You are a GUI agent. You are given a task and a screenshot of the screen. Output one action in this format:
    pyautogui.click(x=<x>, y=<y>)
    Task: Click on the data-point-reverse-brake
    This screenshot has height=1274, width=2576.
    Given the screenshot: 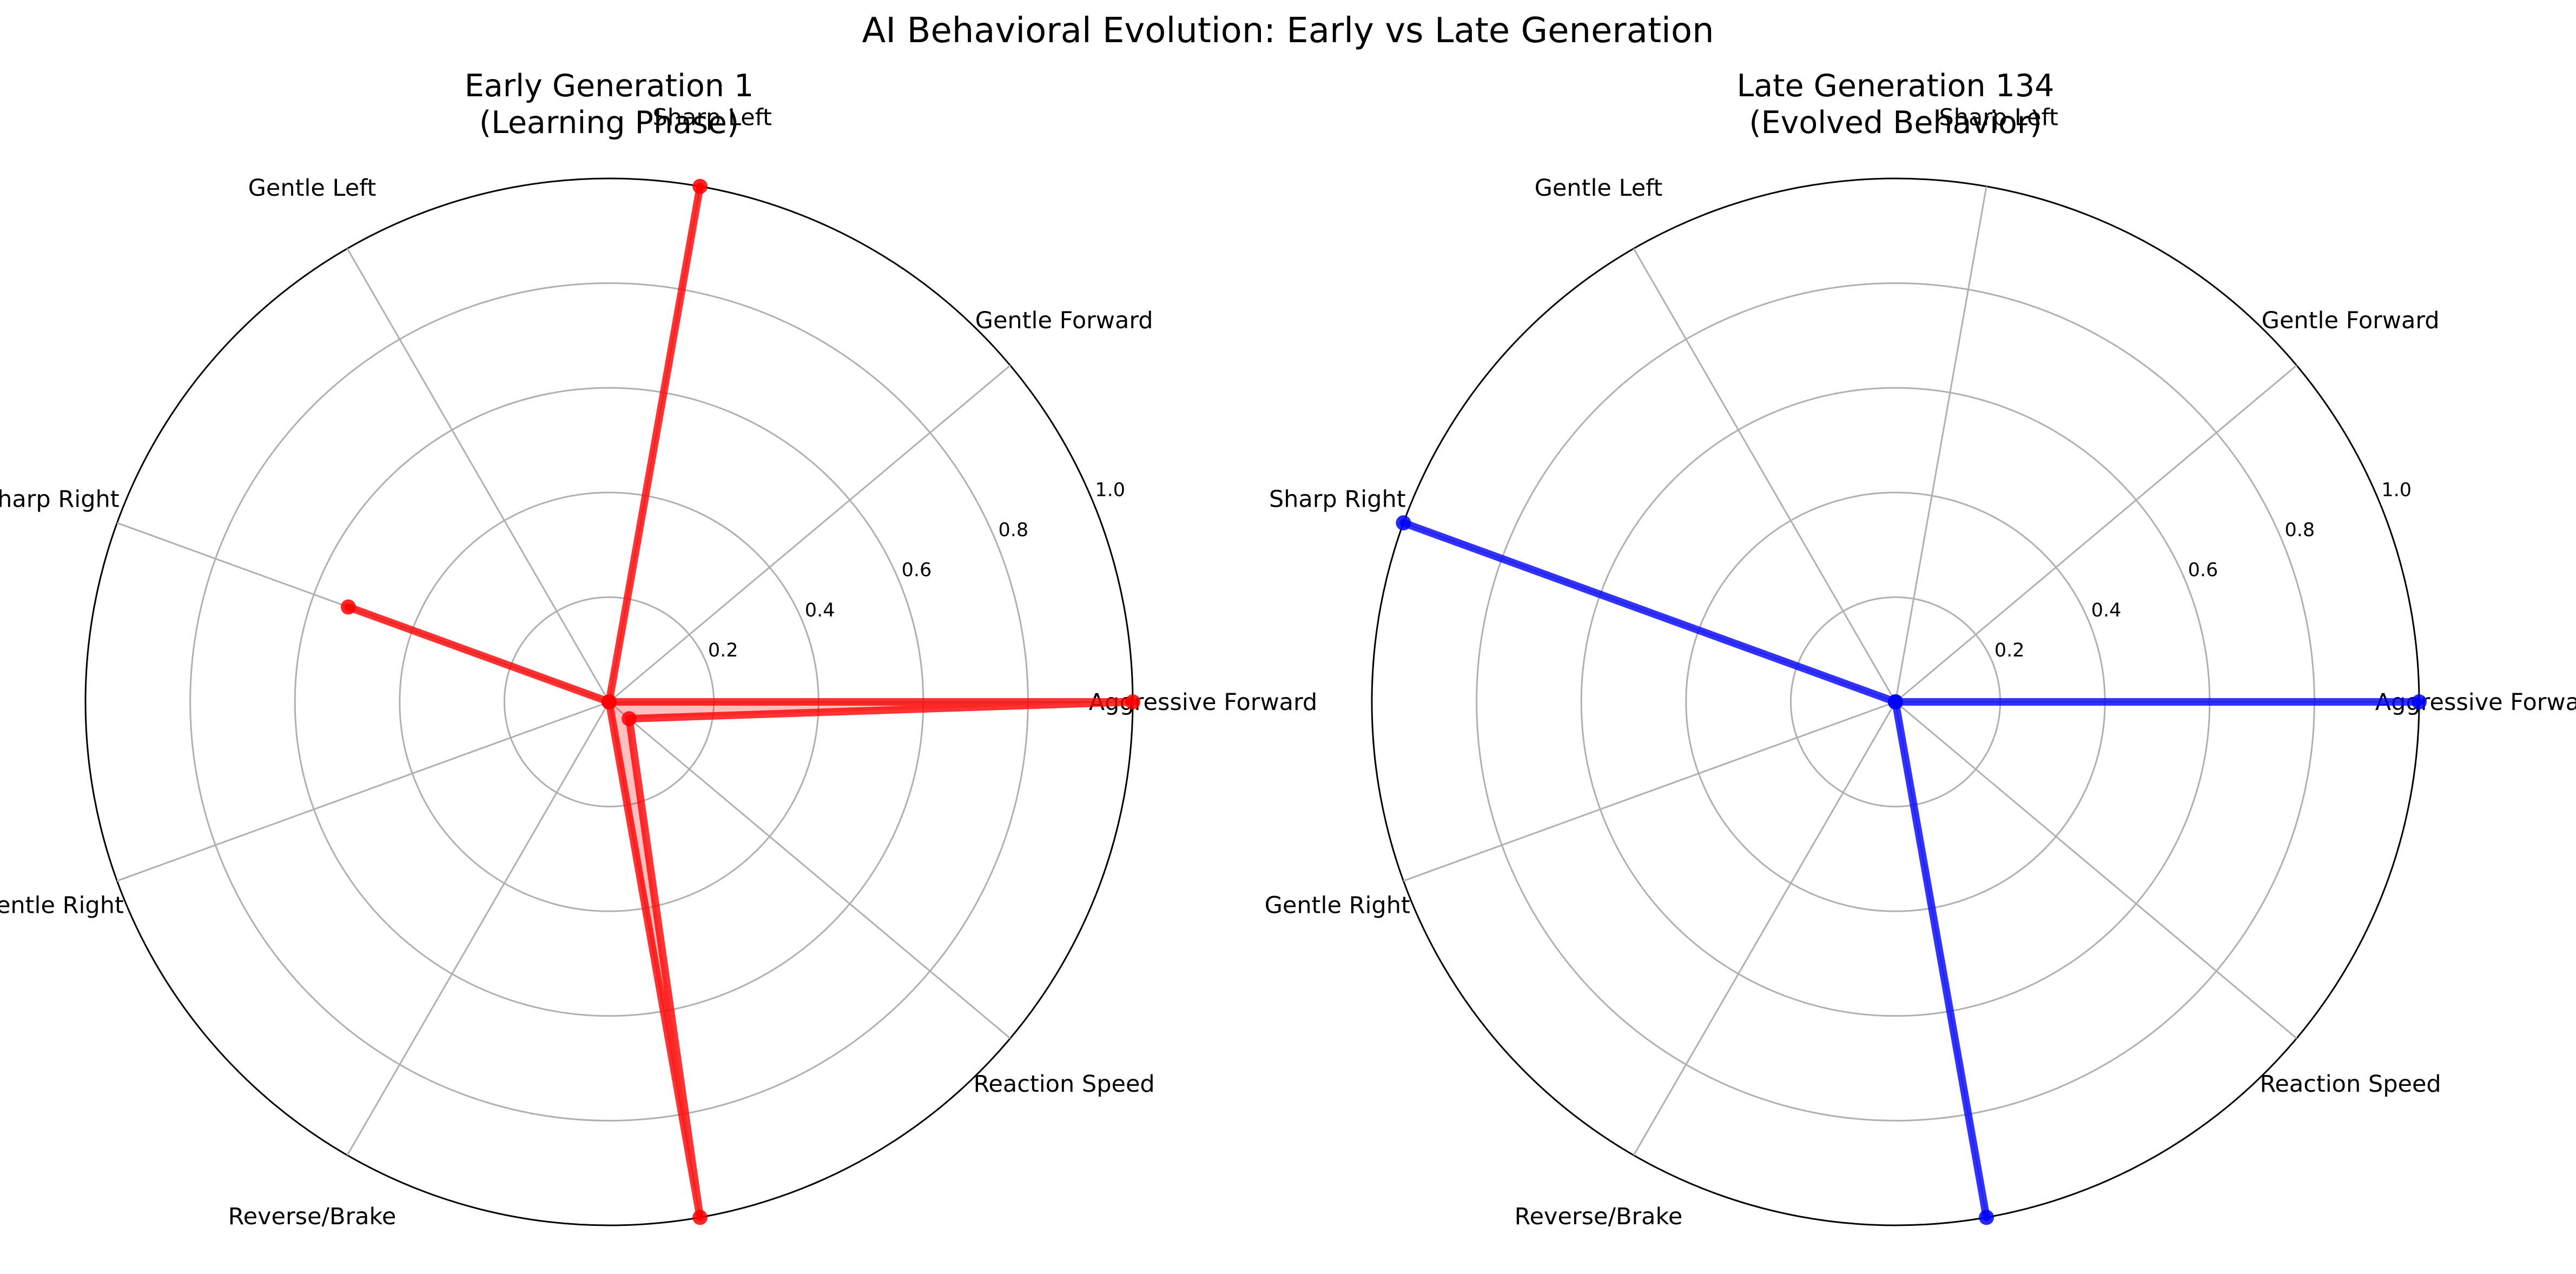 What is the action you would take?
    pyautogui.click(x=609, y=701)
    